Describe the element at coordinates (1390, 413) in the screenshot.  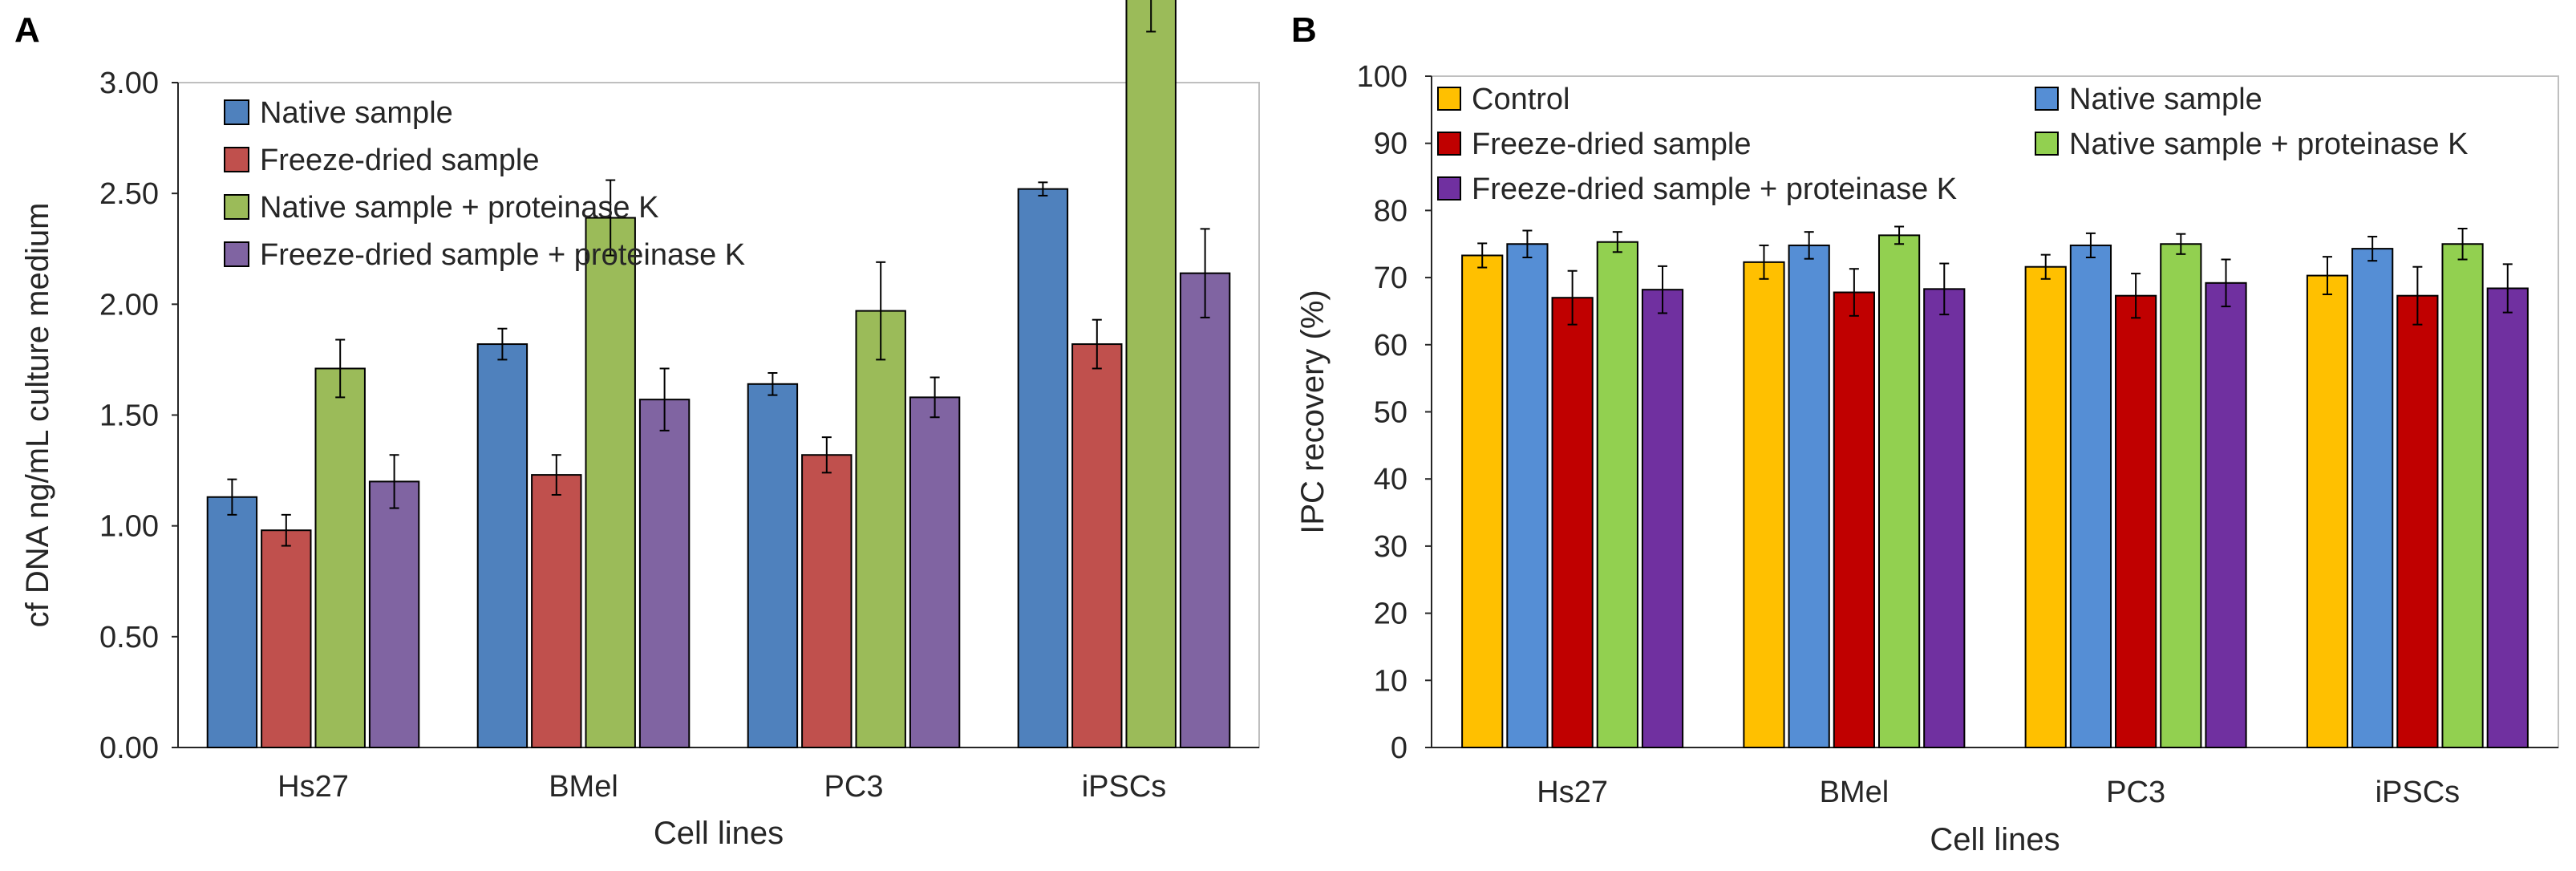
I see `y-tick-label: 50` at that location.